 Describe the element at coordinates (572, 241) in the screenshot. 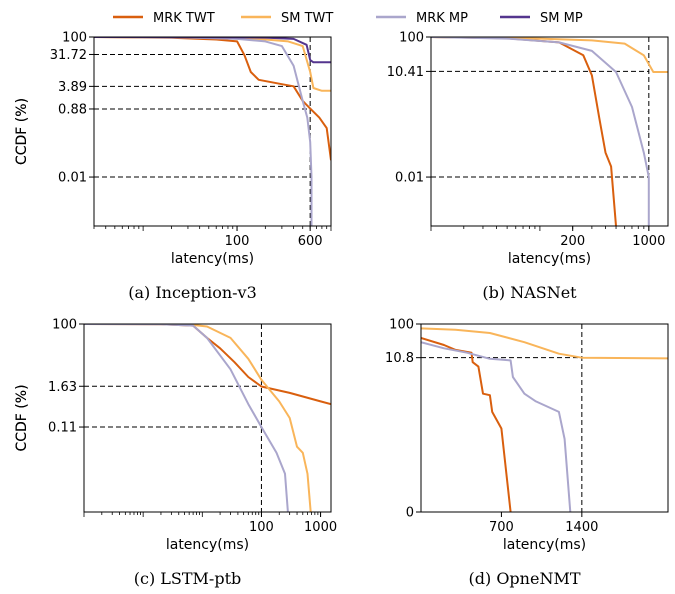

I see `x-tick-label: 200` at that location.